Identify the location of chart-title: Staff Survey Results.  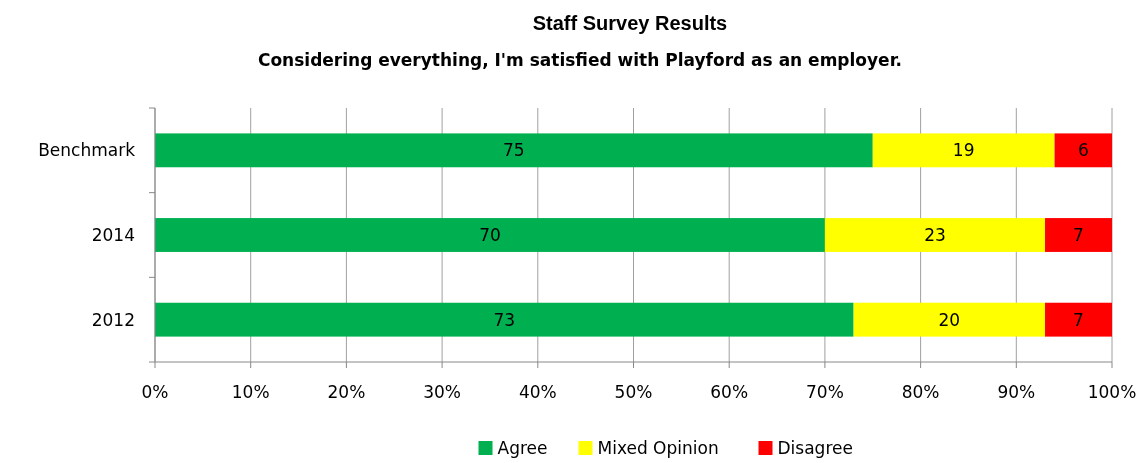
(630, 23).